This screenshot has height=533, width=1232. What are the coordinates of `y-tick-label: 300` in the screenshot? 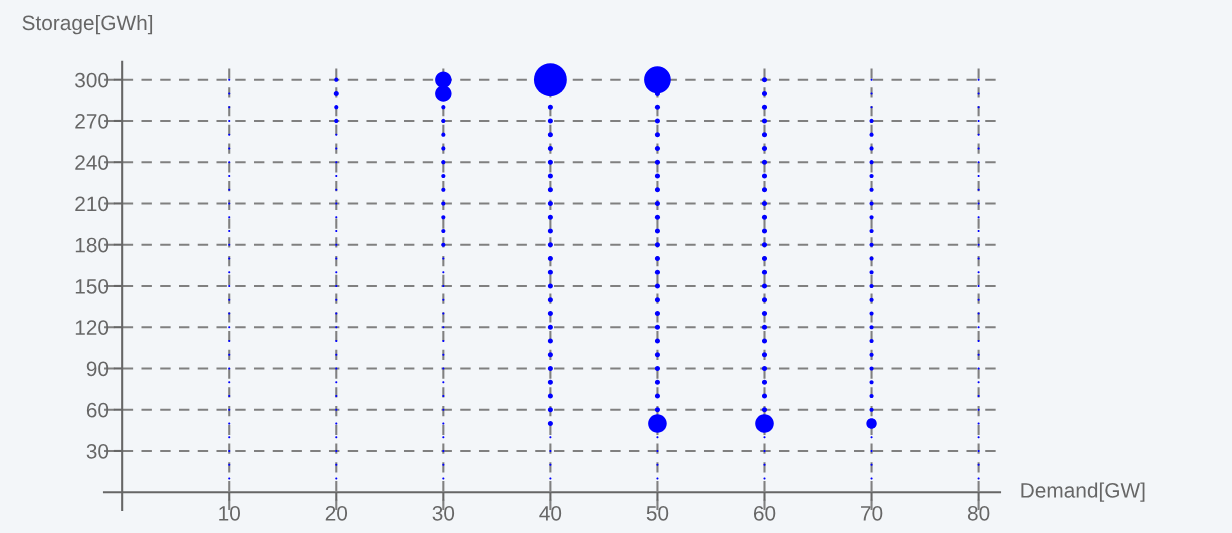 It's located at (92, 80).